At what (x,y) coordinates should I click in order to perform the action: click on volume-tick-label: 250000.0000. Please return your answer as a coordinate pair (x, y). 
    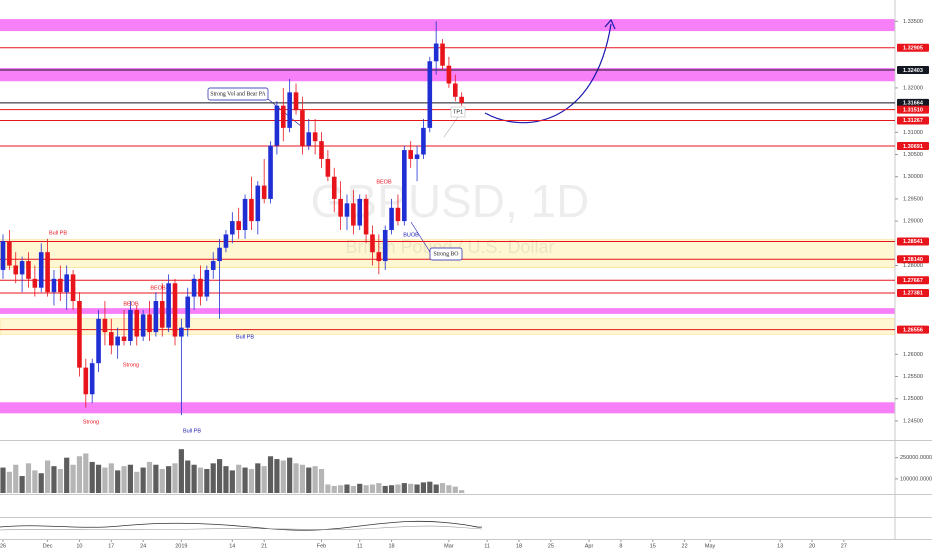
    Looking at the image, I should click on (916, 458).